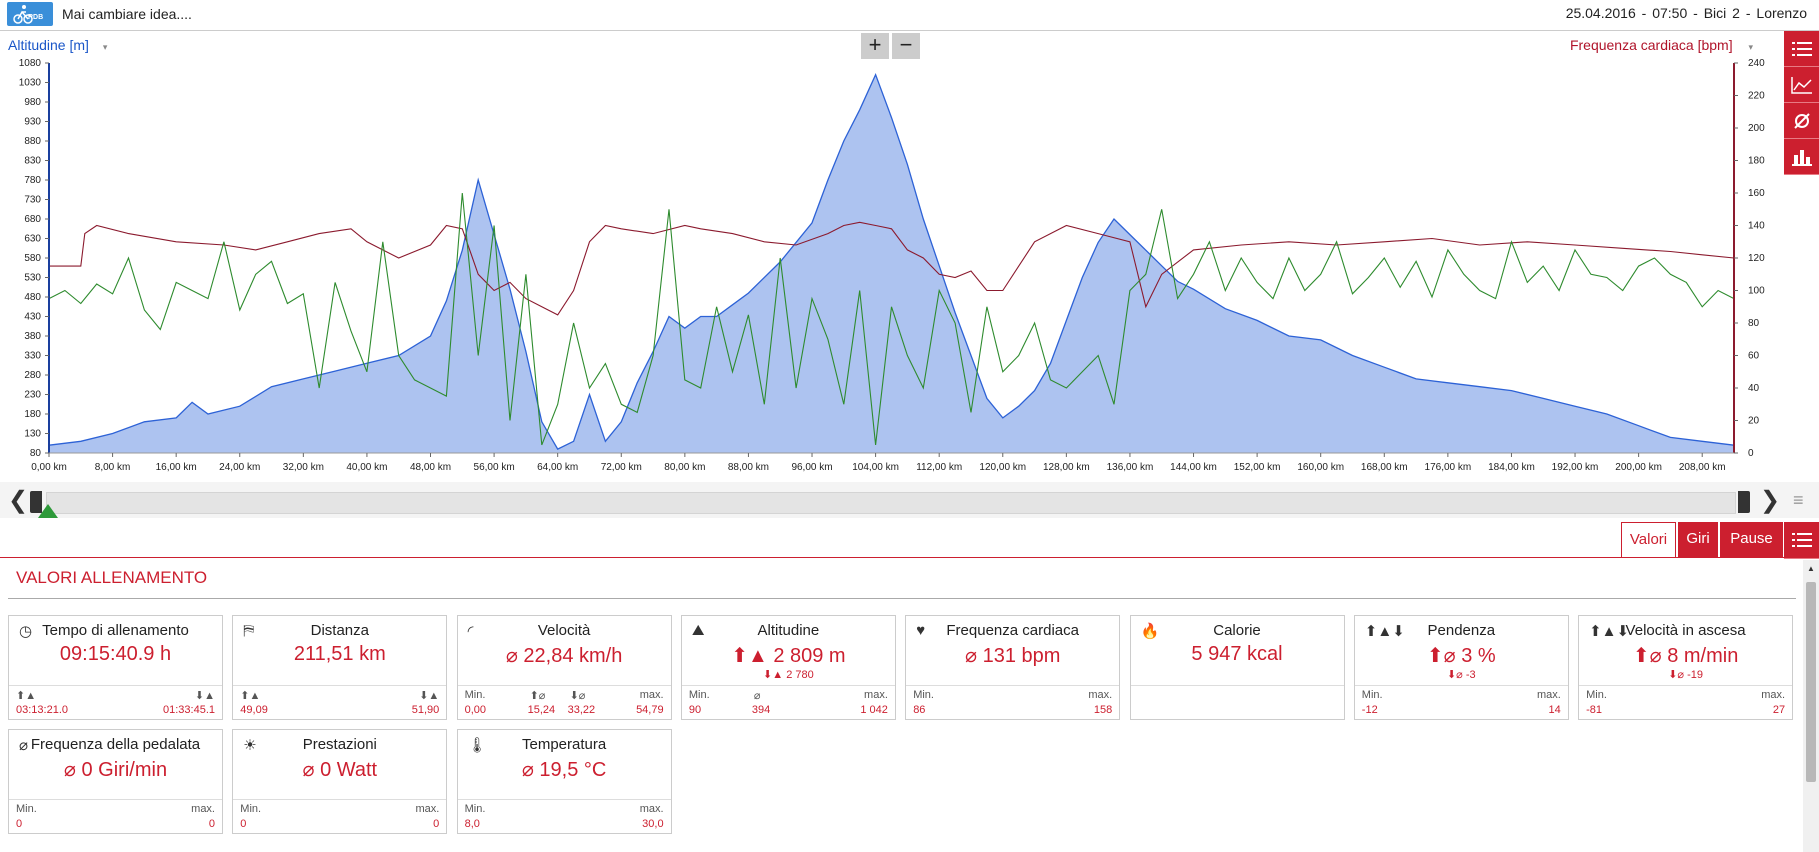 This screenshot has width=1819, height=852. I want to click on section-title: VALORI ALLENAMENTO, so click(112, 577).